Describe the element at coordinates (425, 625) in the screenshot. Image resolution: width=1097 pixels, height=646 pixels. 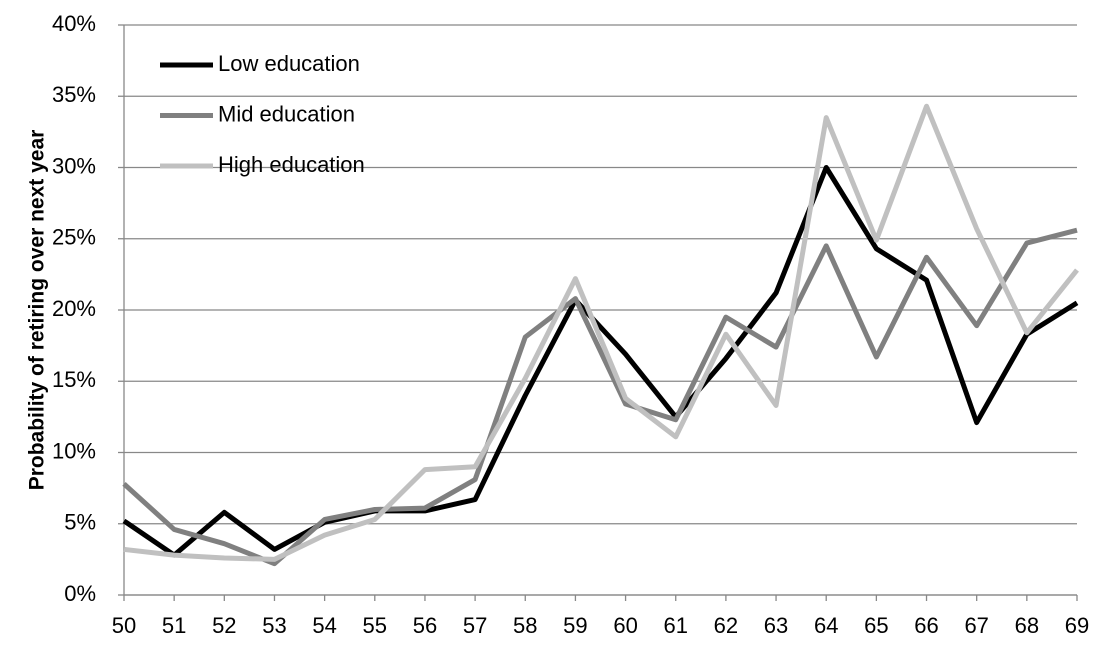
I see `x-tick-label: 56` at that location.